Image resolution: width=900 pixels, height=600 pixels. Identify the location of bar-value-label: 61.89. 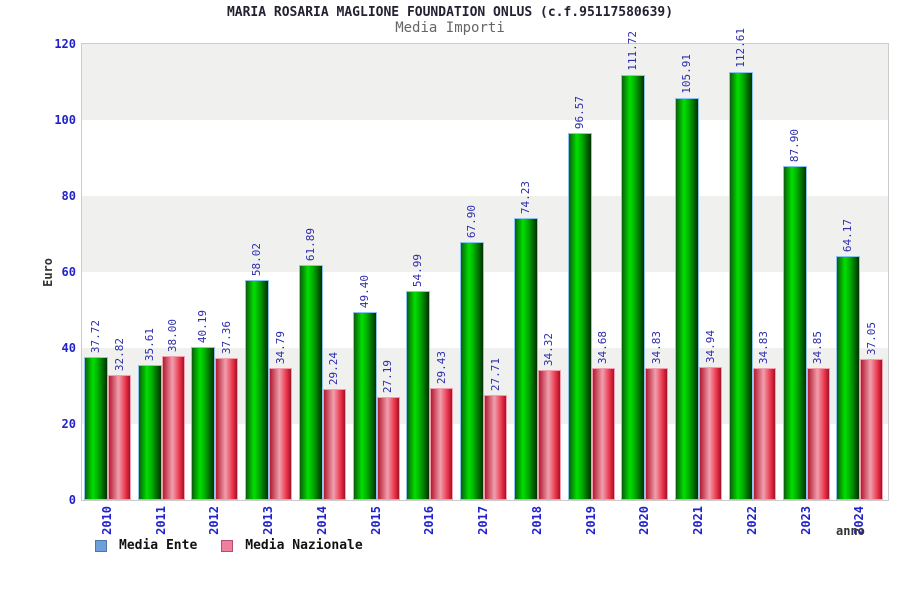
(310, 244).